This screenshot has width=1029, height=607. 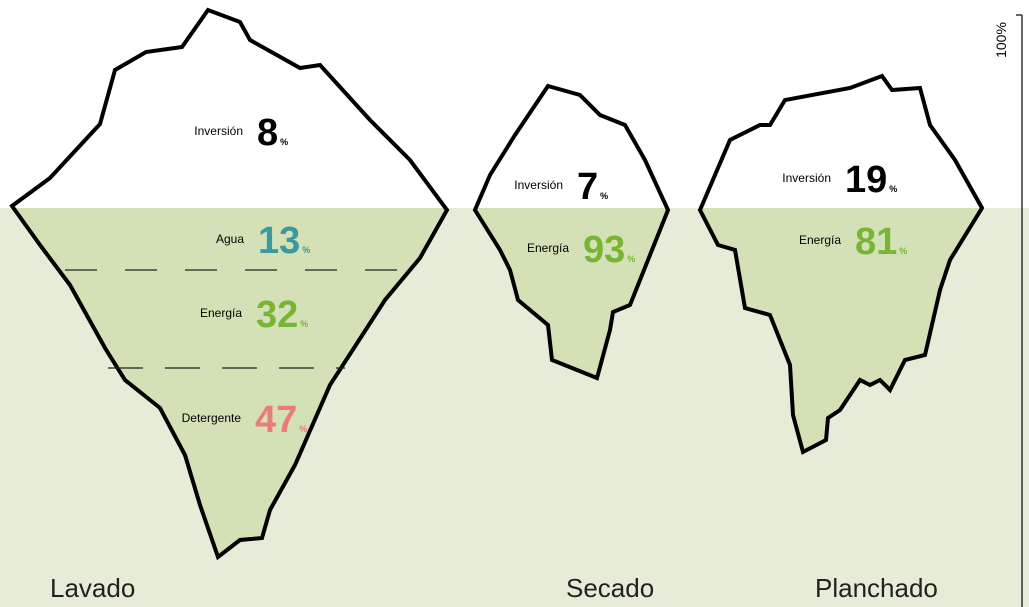 What do you see at coordinates (276, 420) in the screenshot?
I see `item-value: 47` at bounding box center [276, 420].